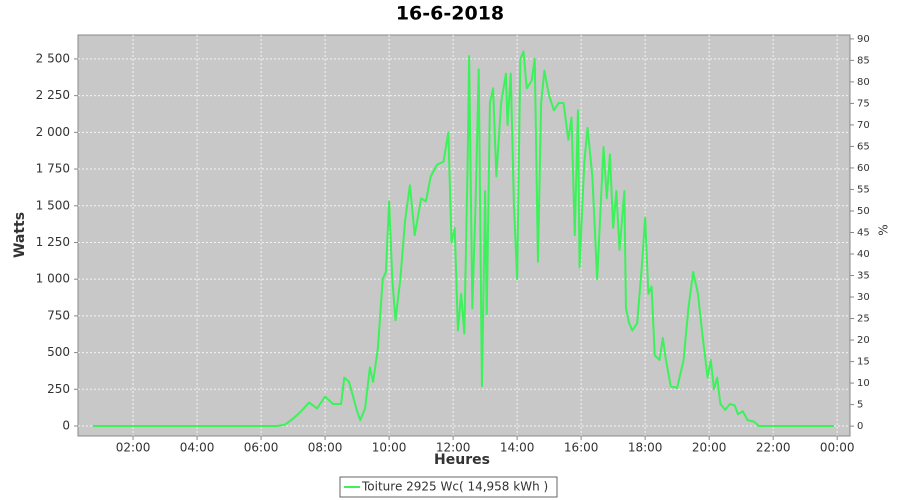 The height and width of the screenshot is (500, 900). Describe the element at coordinates (133, 448) in the screenshot. I see `x-tick-label: 02:00` at that location.